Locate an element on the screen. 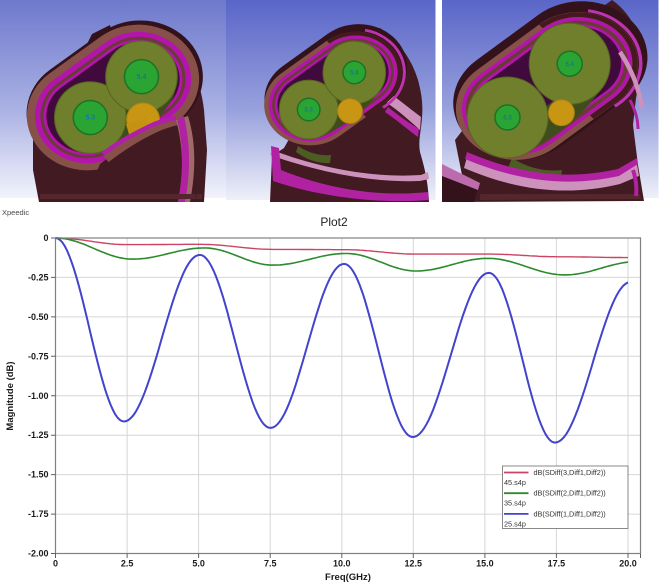  svg-text: 25.s4p is located at coordinates (515, 523).